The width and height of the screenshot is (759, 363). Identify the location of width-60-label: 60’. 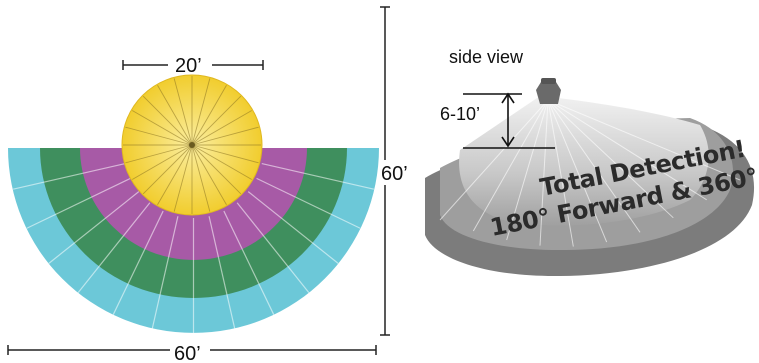
(187, 353).